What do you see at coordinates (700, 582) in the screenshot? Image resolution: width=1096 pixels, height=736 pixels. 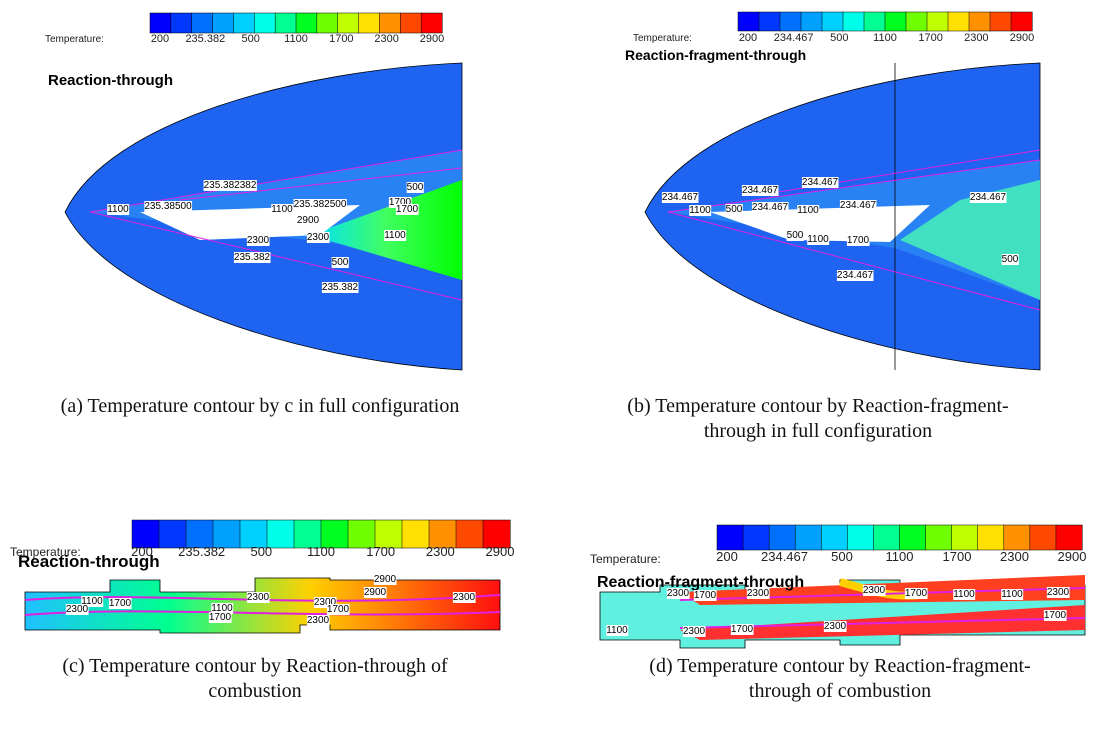 I see `plot-title: Reaction-fragment-through` at bounding box center [700, 582].